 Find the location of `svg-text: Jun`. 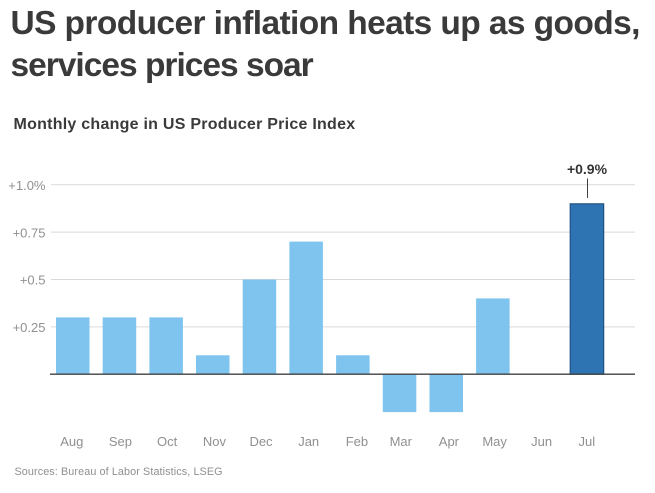

svg-text: Jun is located at coordinates (541, 441).